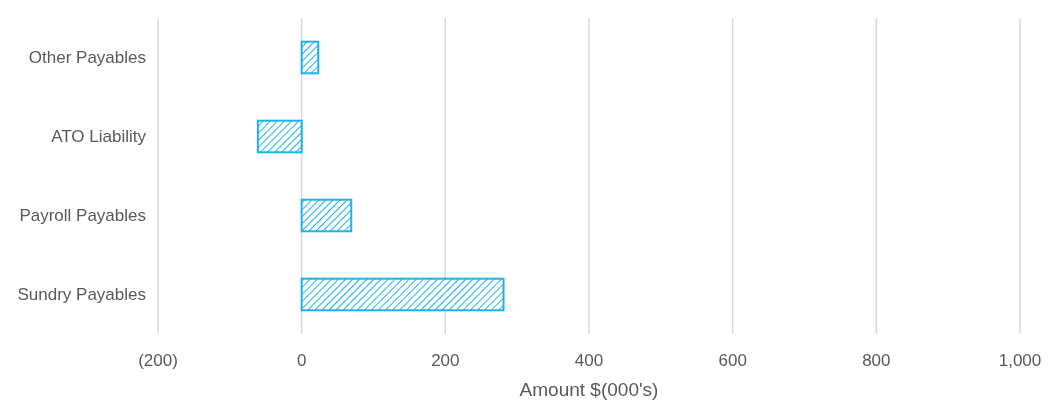  Describe the element at coordinates (1020, 360) in the screenshot. I see `x-tick-label: 1,000` at that location.